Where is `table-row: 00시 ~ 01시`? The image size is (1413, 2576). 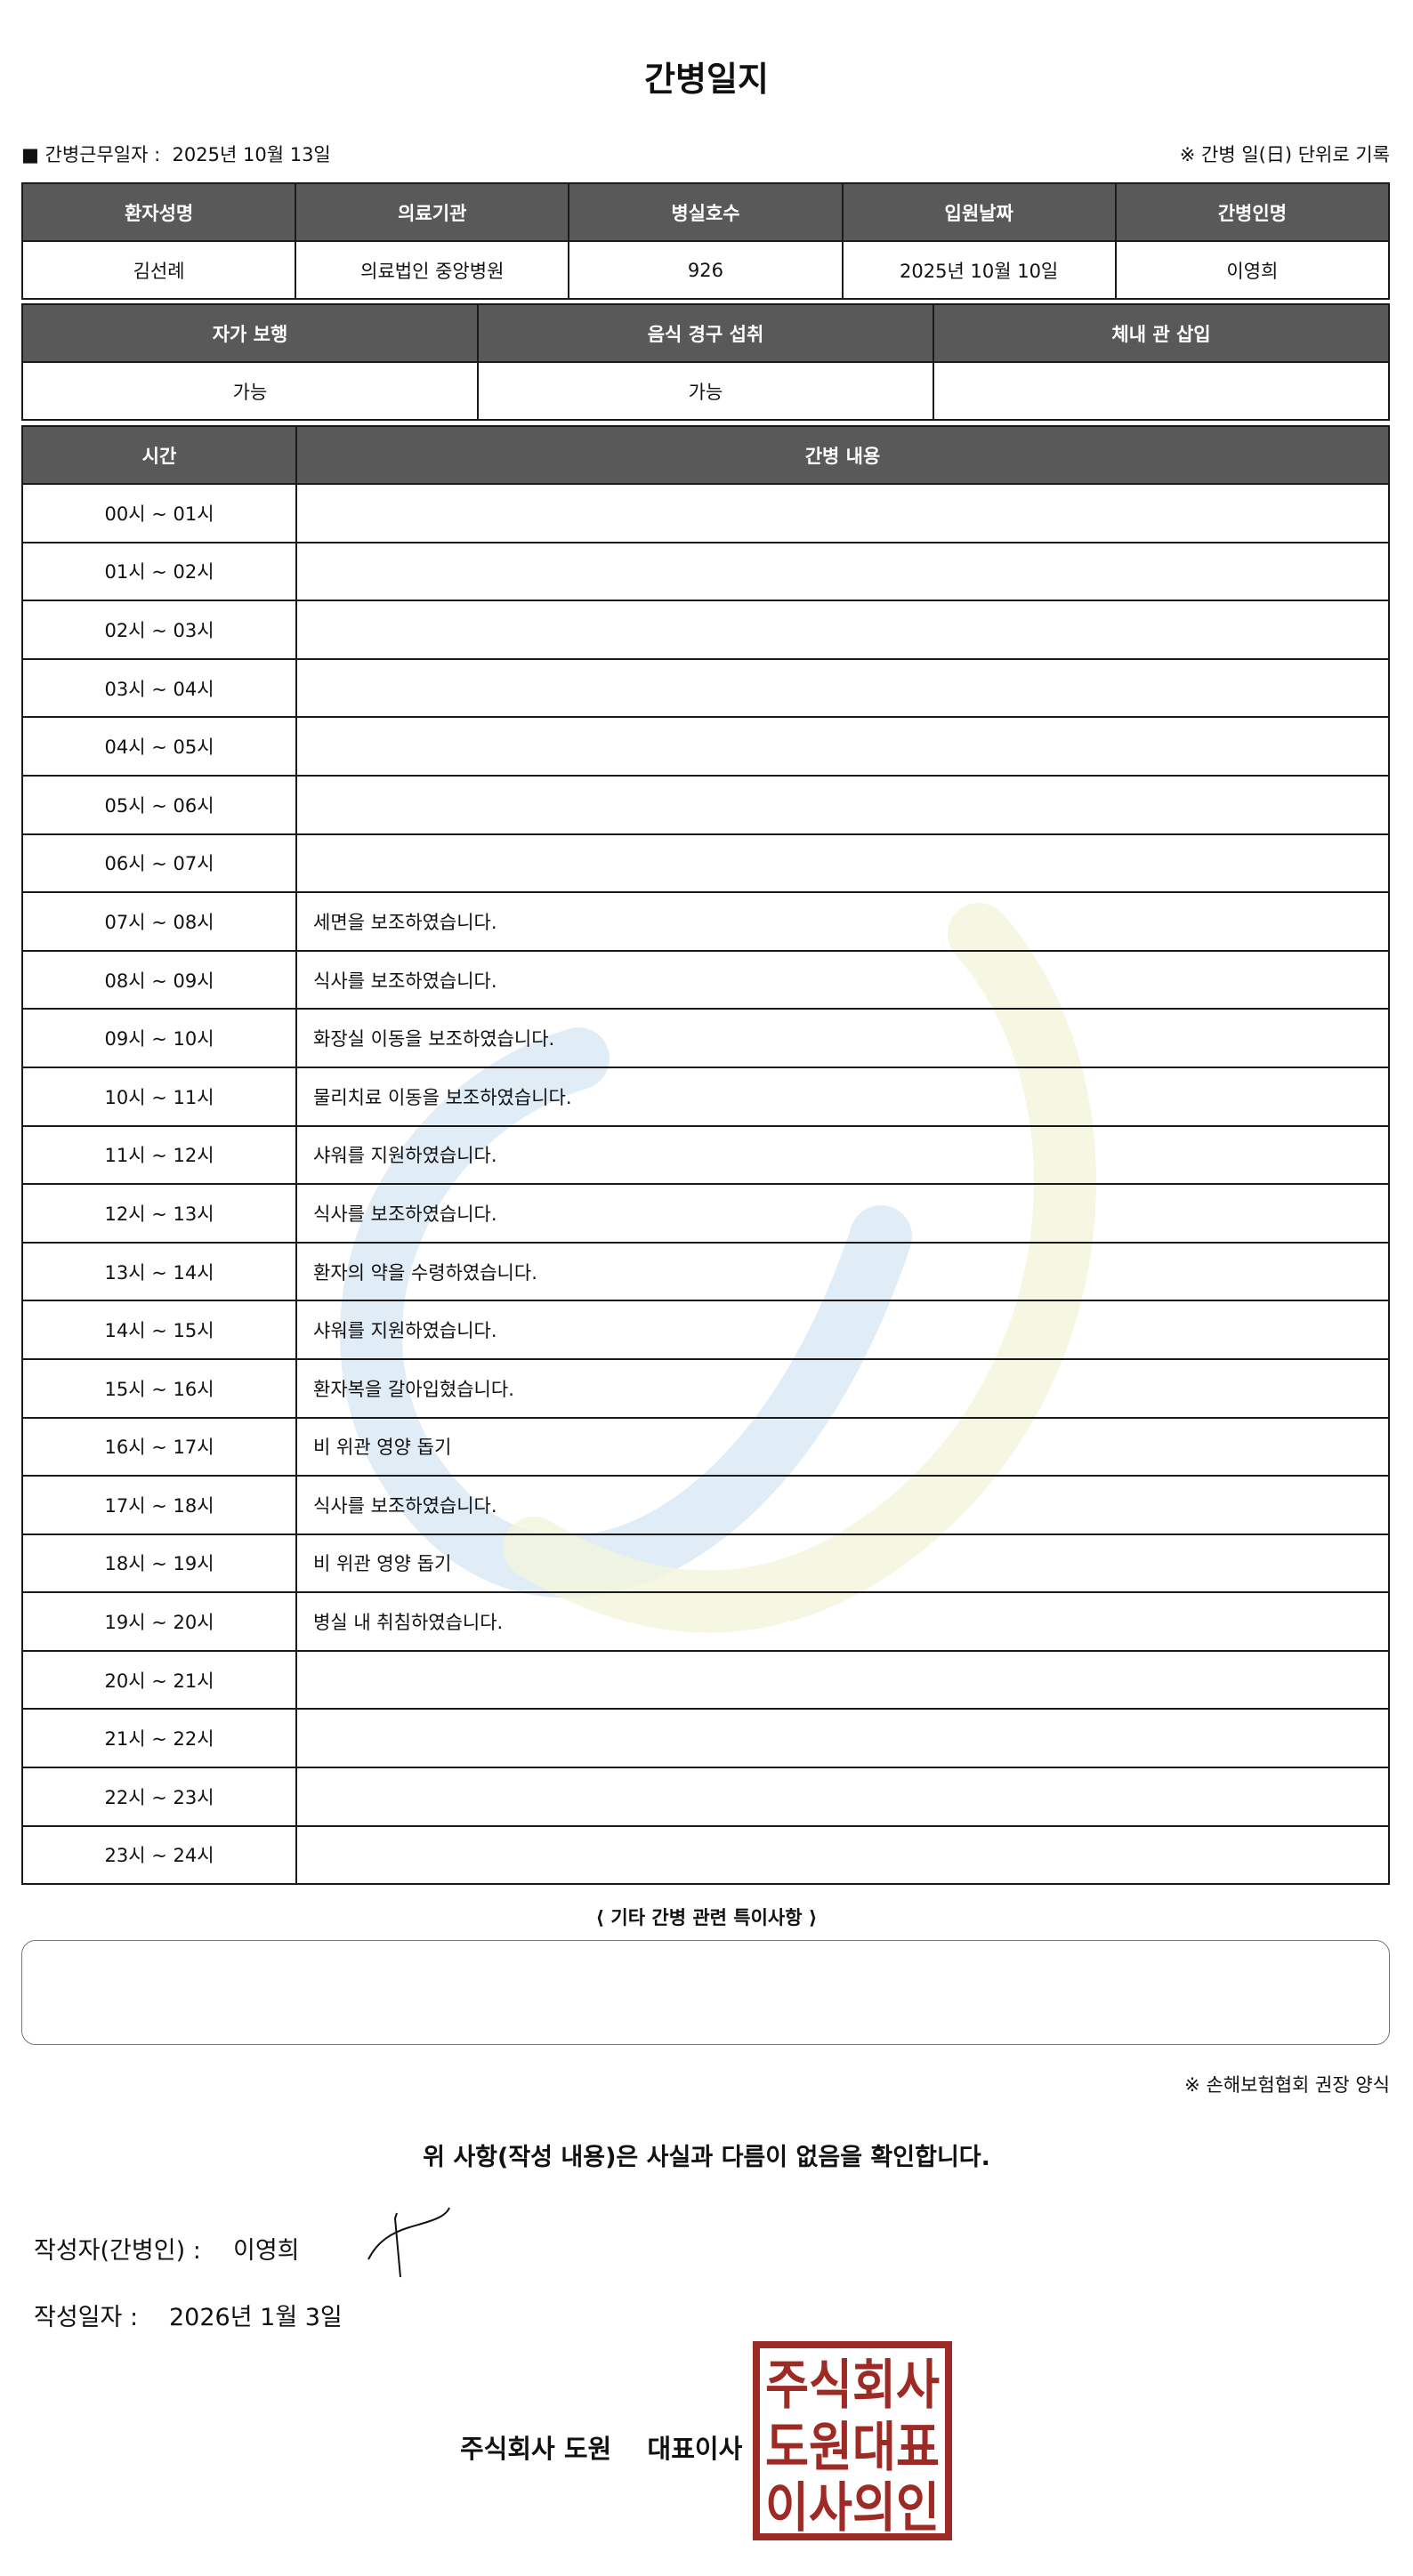 table-row: 00시 ~ 01시 is located at coordinates (706, 513).